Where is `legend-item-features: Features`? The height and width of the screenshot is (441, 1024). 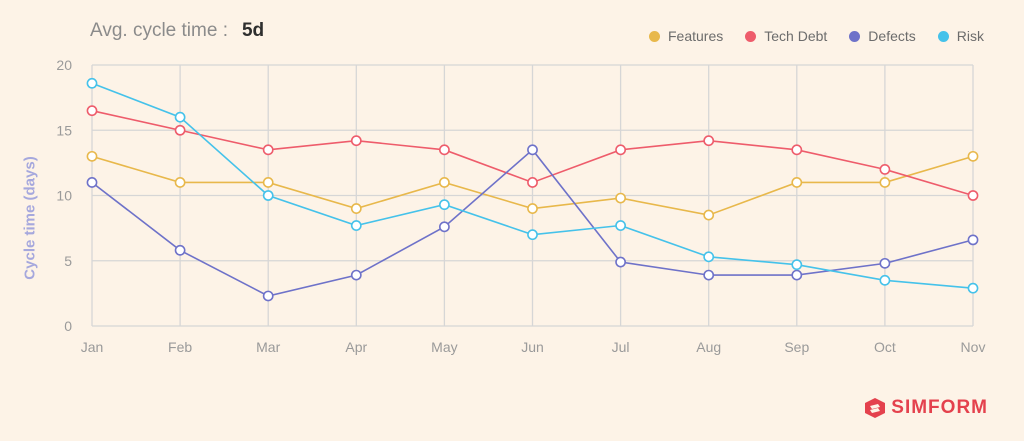
legend-item-features: Features is located at coordinates (686, 36).